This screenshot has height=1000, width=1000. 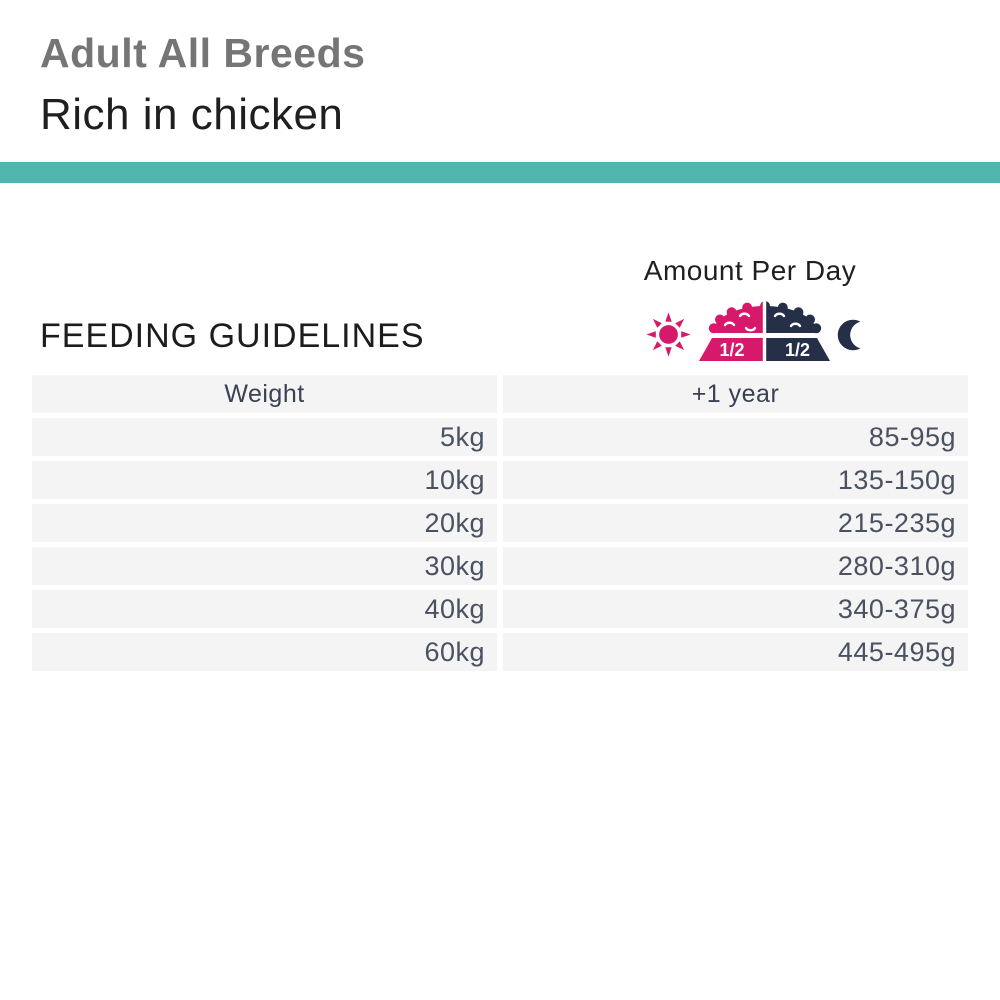 I want to click on table-row-amount: 445-495g, so click(x=735, y=652).